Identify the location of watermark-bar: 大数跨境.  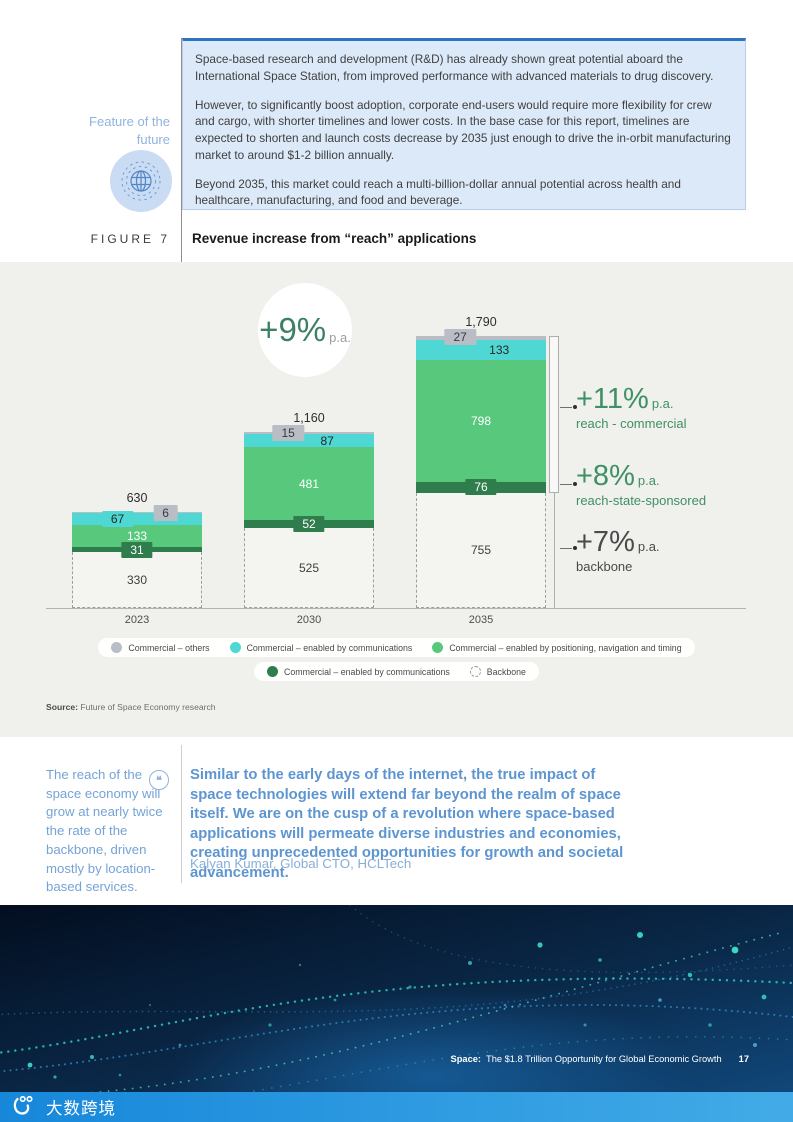
(396, 1107).